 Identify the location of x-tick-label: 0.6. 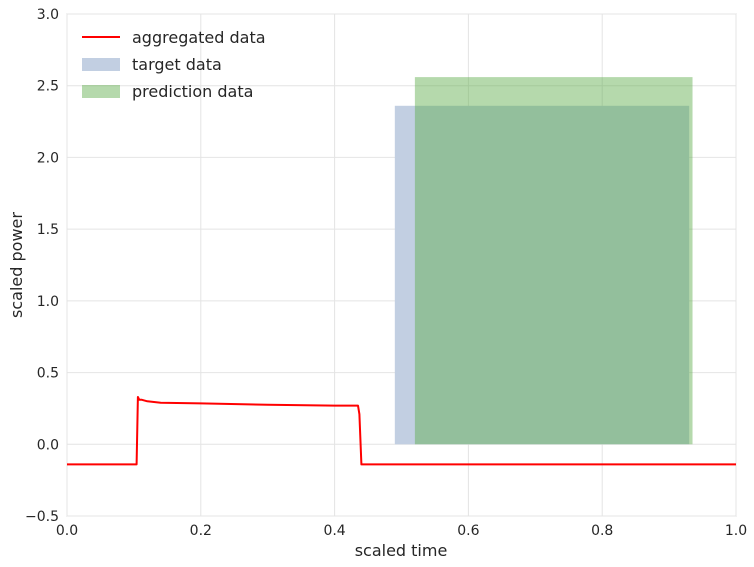
(468, 531).